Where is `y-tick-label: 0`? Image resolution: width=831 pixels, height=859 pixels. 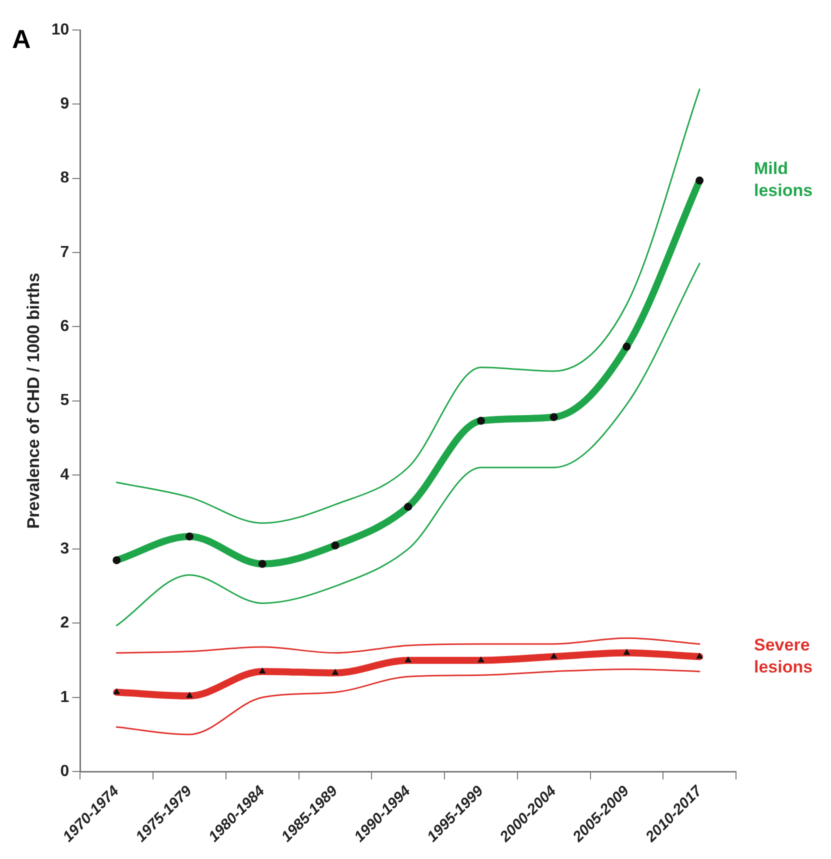
y-tick-label: 0 is located at coordinates (65, 771).